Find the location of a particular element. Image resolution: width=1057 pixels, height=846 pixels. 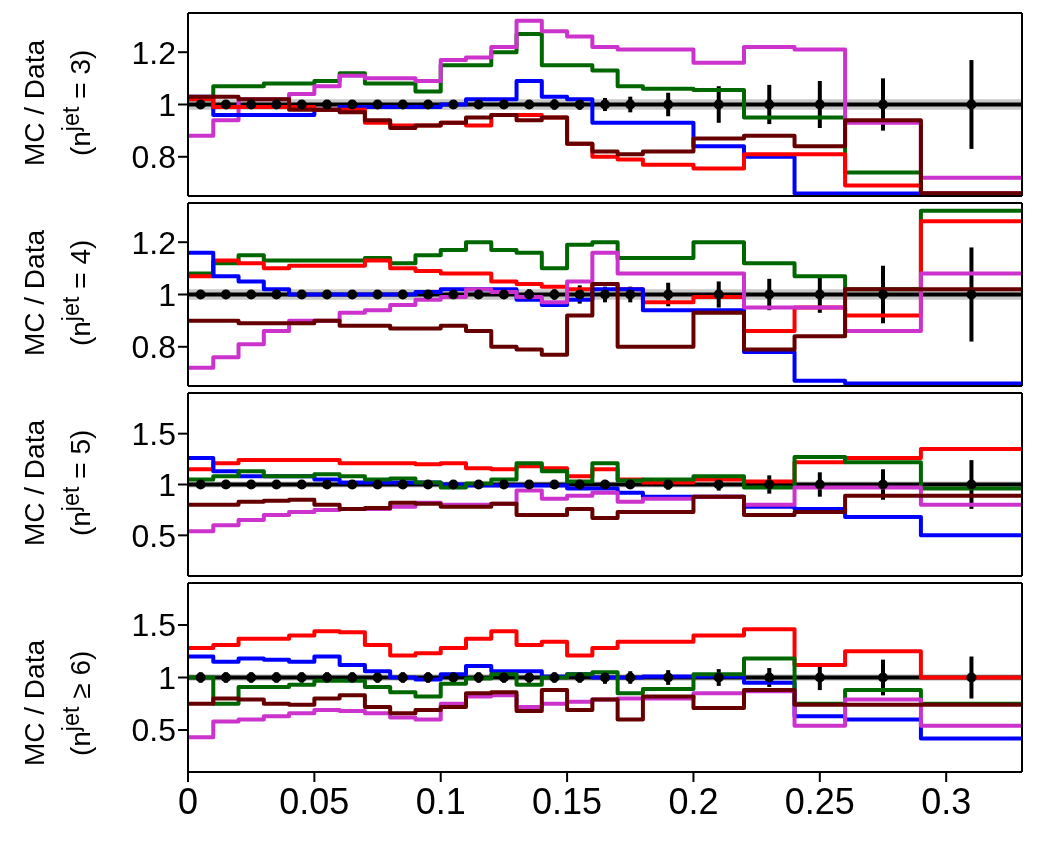

x-tick-label: 0.05 is located at coordinates (314, 801).